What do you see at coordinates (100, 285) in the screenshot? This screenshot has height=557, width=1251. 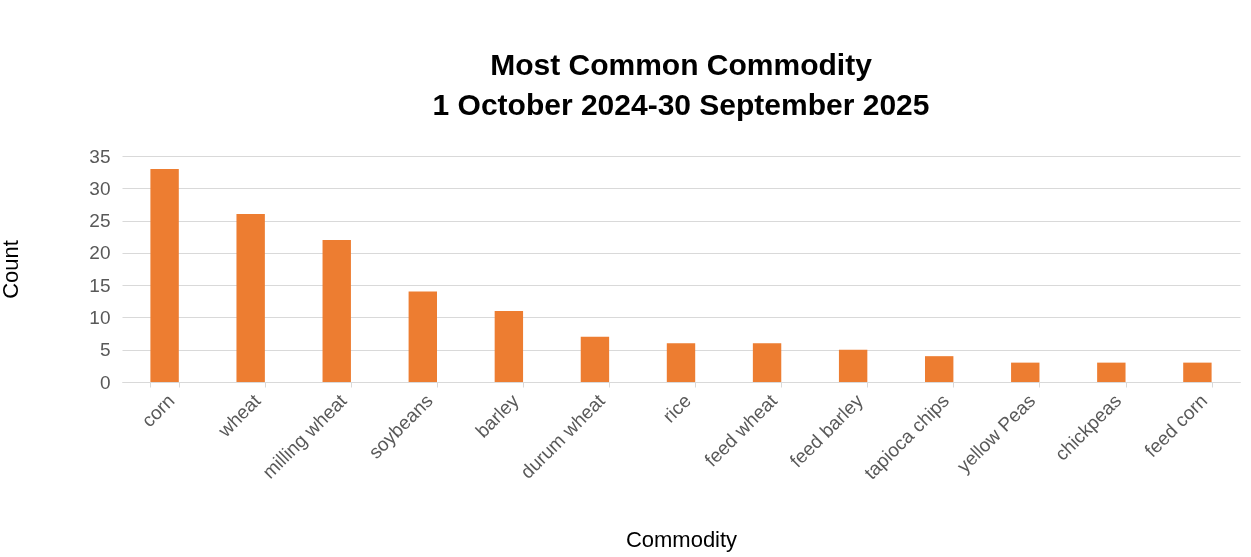 I see `y-tick-label: 15` at bounding box center [100, 285].